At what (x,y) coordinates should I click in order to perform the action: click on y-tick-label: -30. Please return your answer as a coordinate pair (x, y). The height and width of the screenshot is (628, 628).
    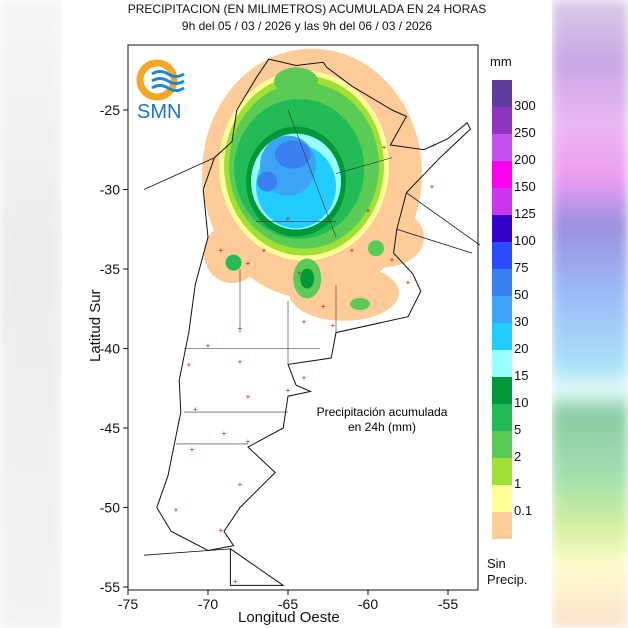
    Looking at the image, I should click on (110, 190).